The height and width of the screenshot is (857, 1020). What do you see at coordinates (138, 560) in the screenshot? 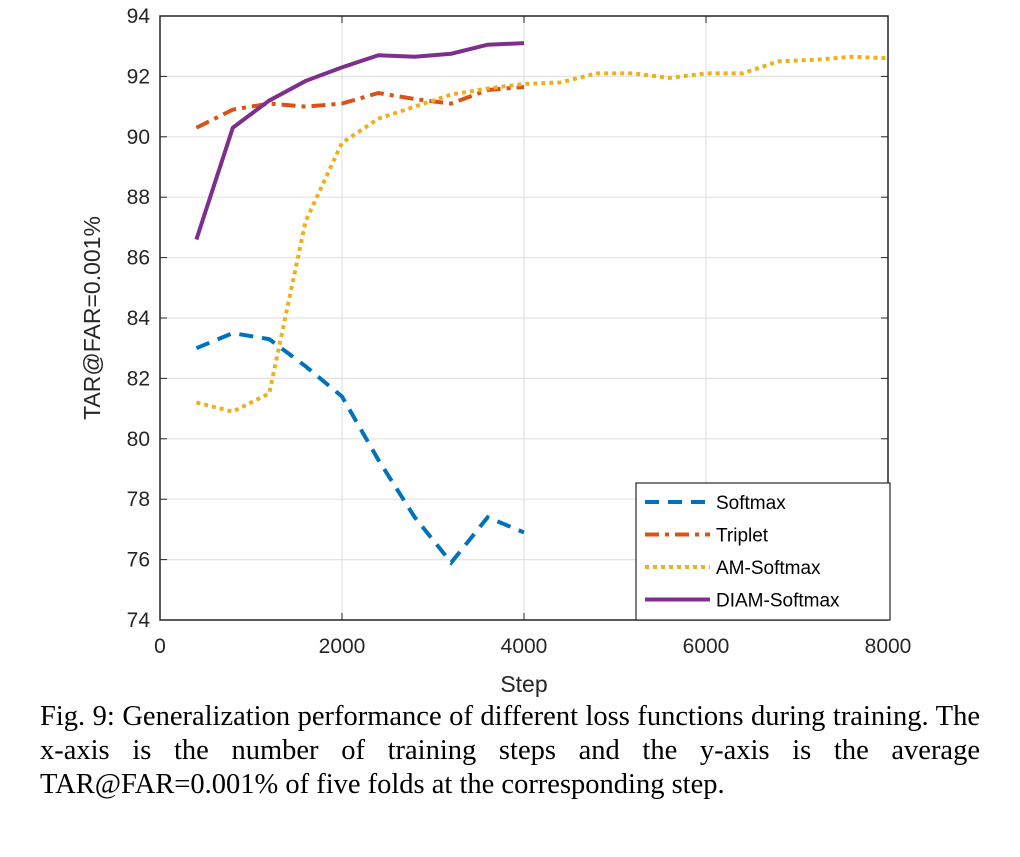
I see `y-tick-label: 76` at bounding box center [138, 560].